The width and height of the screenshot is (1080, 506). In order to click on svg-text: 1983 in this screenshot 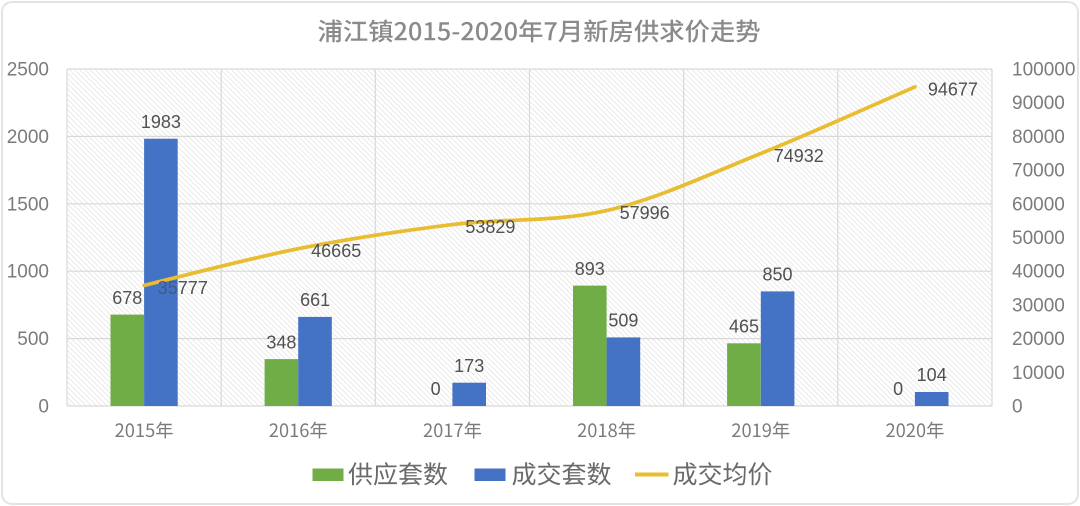, I will do `click(161, 122)`.